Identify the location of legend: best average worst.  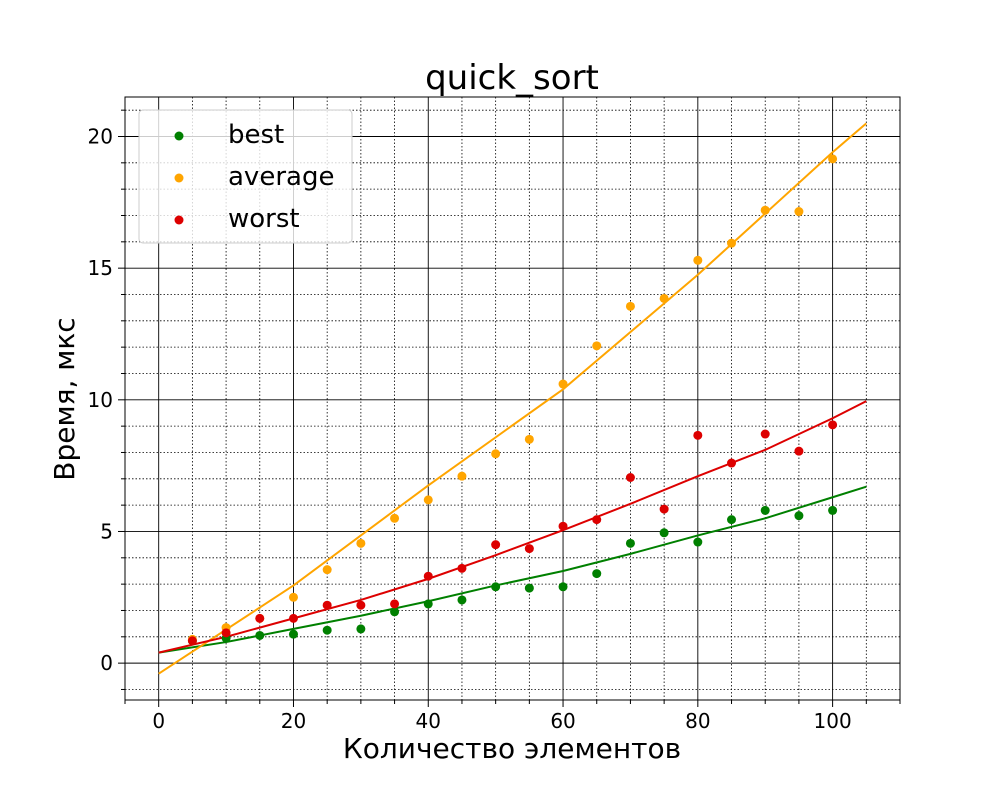
(245, 176).